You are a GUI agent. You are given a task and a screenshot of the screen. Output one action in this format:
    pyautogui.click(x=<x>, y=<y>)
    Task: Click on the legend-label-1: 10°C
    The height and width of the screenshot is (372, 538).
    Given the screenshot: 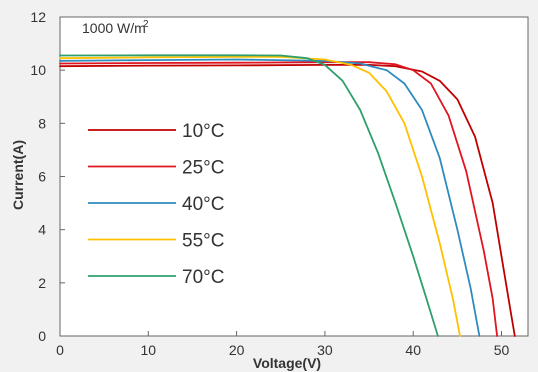 What is the action you would take?
    pyautogui.click(x=203, y=131)
    